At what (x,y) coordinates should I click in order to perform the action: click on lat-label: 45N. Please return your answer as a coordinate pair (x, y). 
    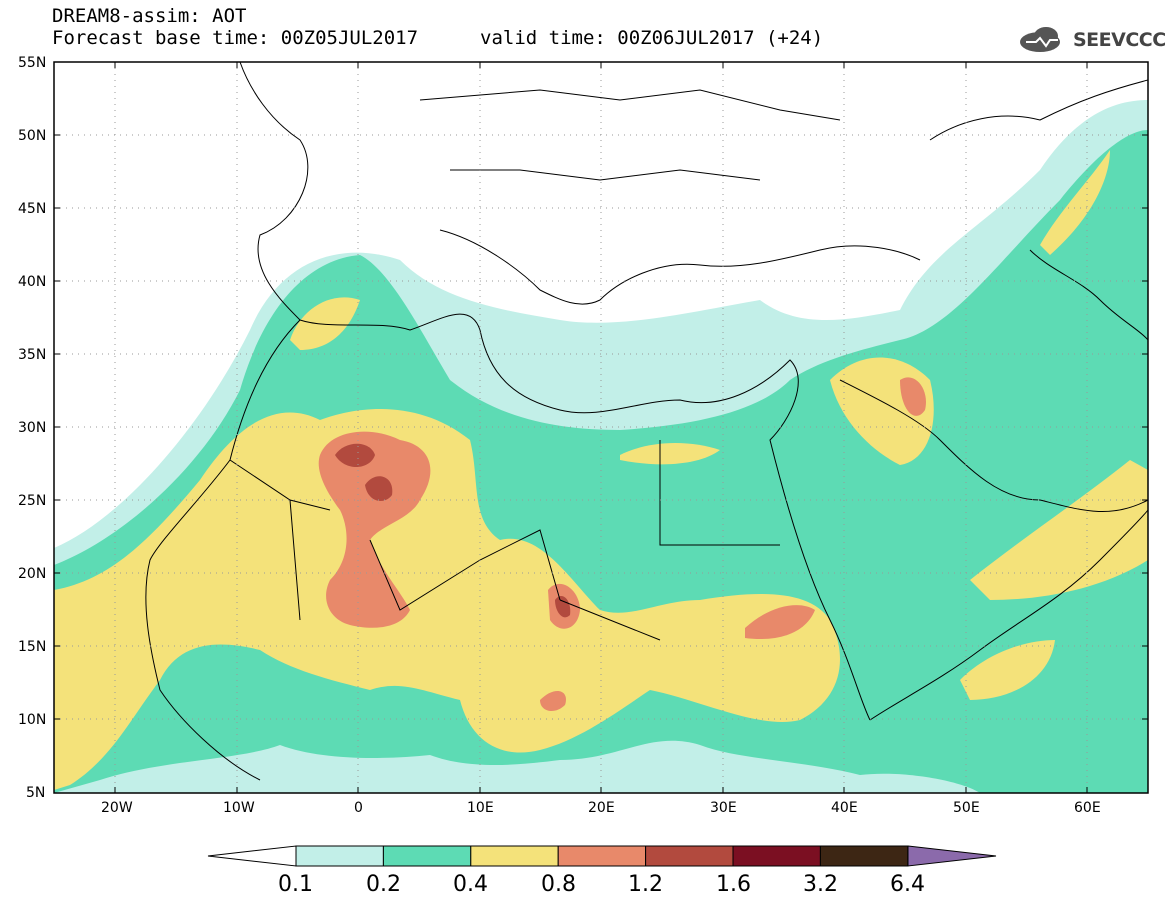
    Looking at the image, I should click on (32, 209).